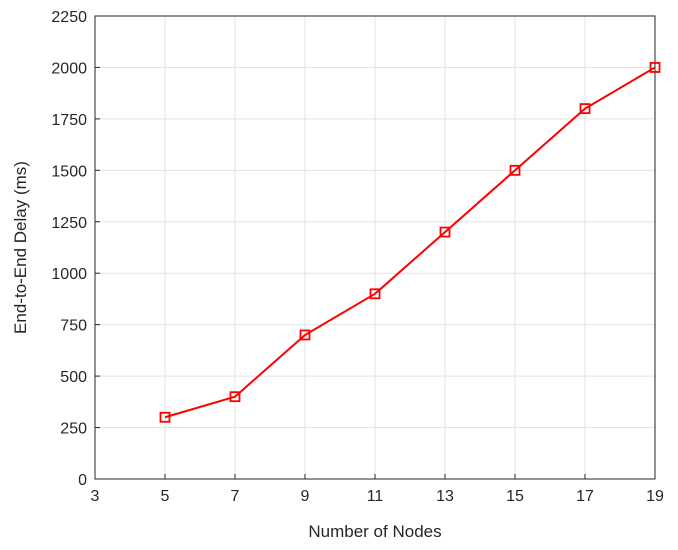  What do you see at coordinates (73, 429) in the screenshot?
I see `y-tick-label: 250` at bounding box center [73, 429].